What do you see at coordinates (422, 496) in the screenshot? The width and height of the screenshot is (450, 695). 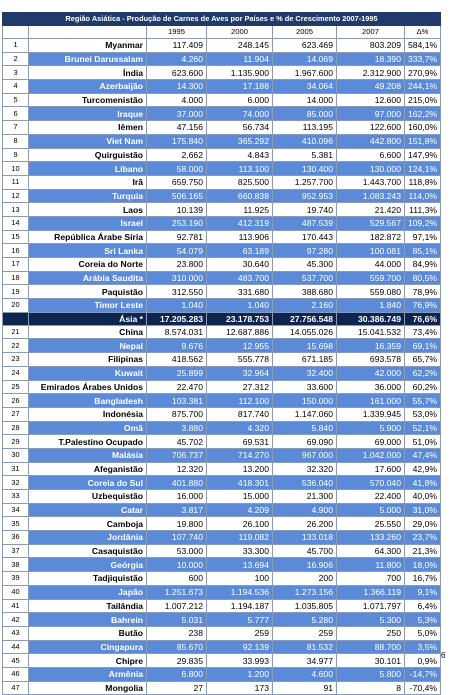 I see `growth-cell: 40,0%` at bounding box center [422, 496].